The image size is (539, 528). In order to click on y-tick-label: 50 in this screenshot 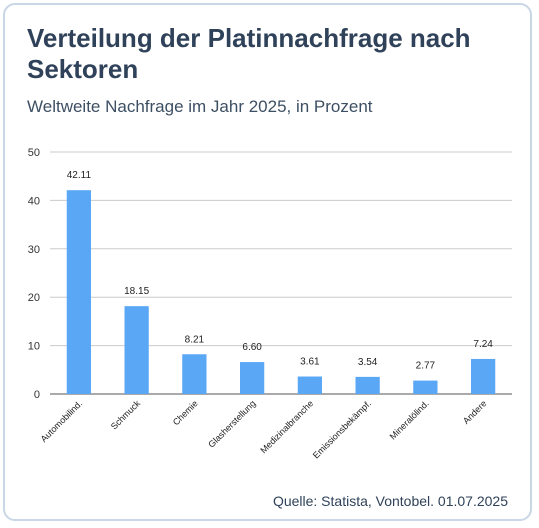, I will do `click(34, 153)`.